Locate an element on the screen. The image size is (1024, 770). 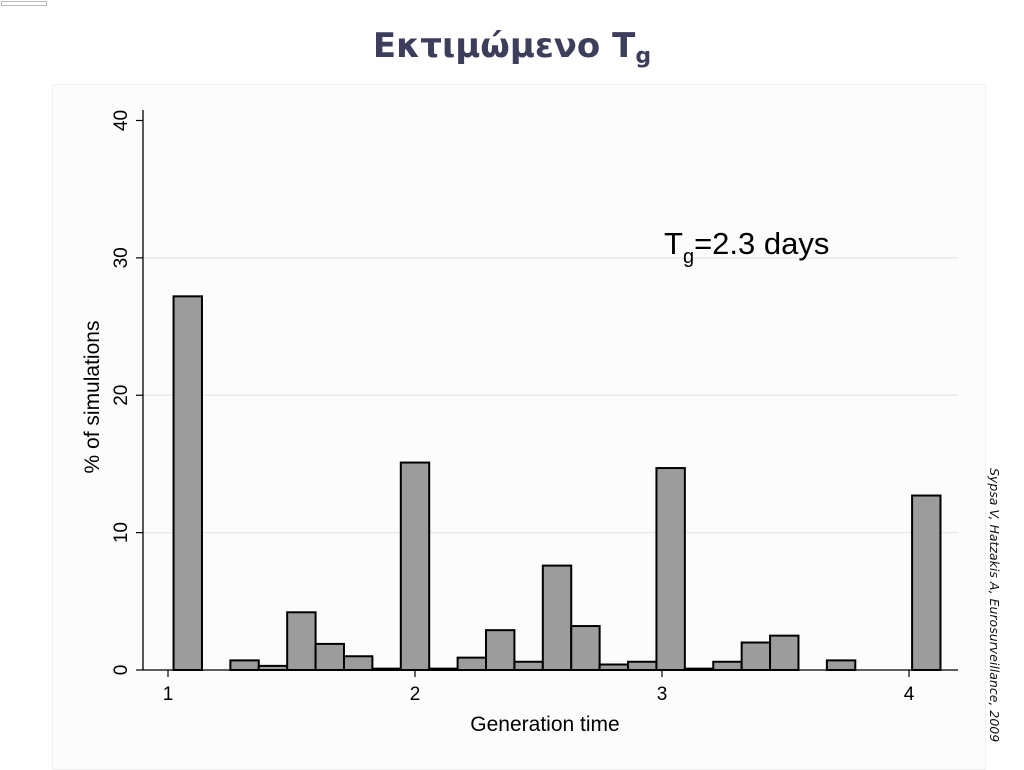
x-axis-title: Generation time is located at coordinates (544, 724).